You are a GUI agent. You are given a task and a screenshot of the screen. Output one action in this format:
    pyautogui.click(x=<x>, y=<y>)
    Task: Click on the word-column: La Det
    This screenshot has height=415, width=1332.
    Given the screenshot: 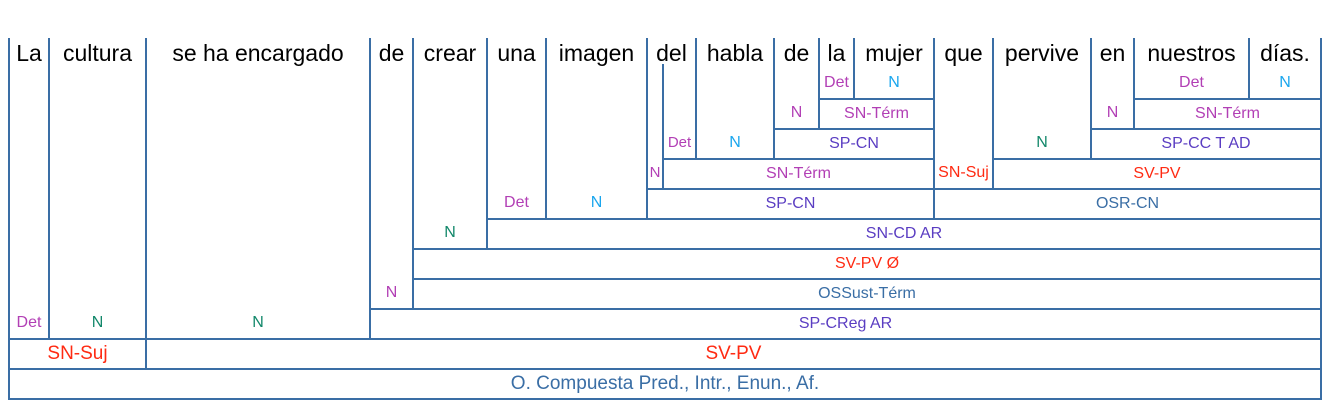 What is the action you would take?
    pyautogui.click(x=29, y=188)
    